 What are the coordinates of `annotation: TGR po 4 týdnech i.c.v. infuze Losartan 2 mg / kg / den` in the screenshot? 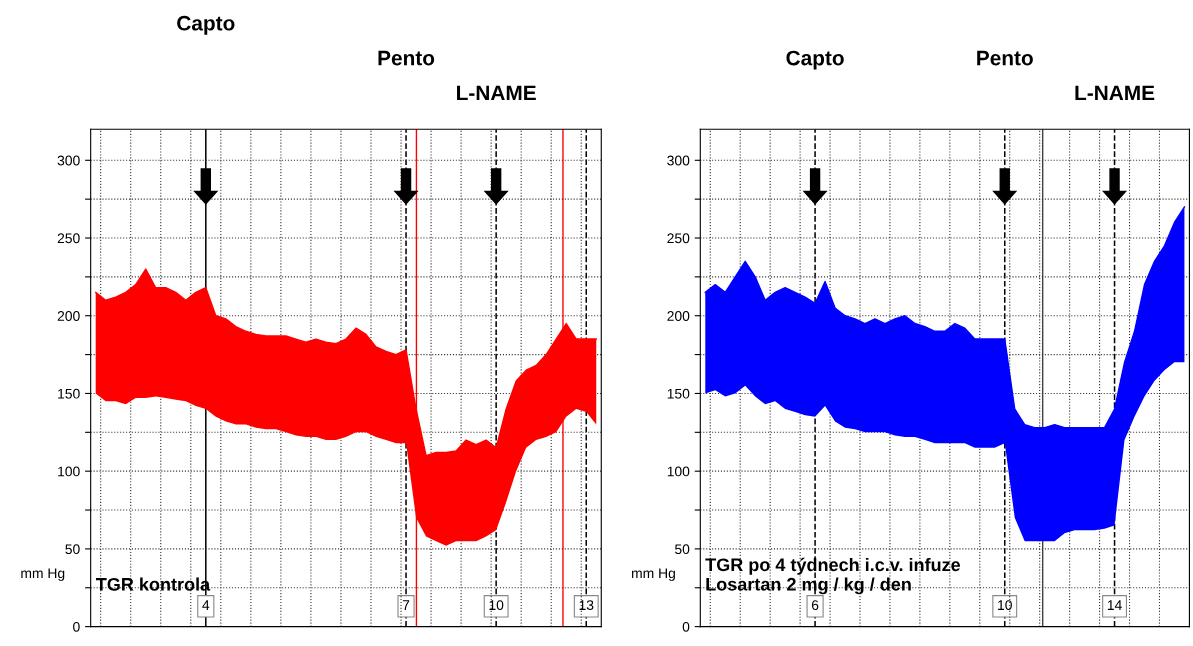 It's located at (833, 576).